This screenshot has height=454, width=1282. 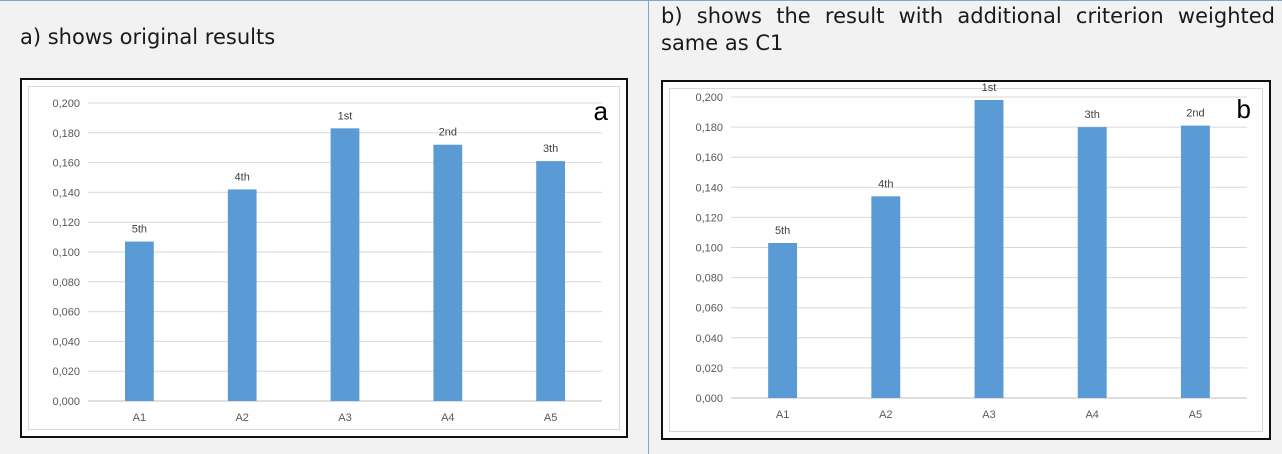 I want to click on table-top-border, so click(x=641, y=0).